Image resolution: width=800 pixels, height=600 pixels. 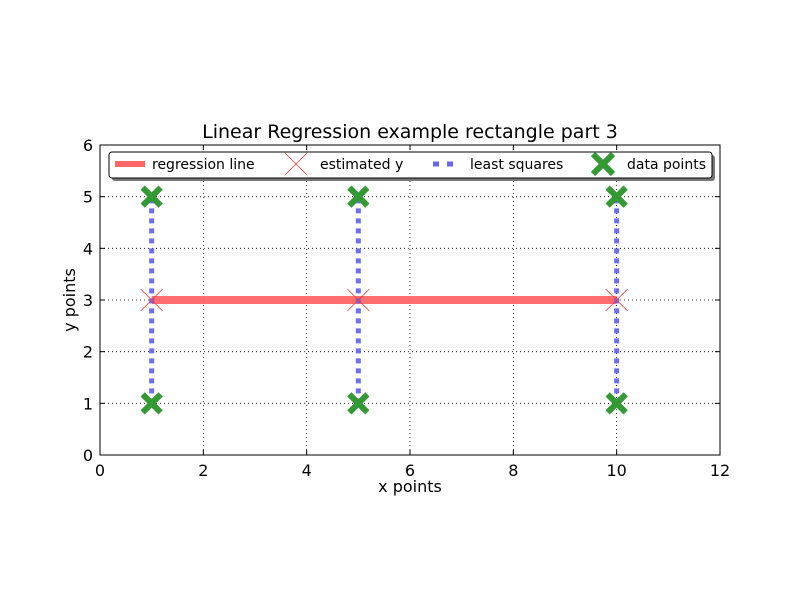 I want to click on x-tick-label: 12, so click(x=720, y=470).